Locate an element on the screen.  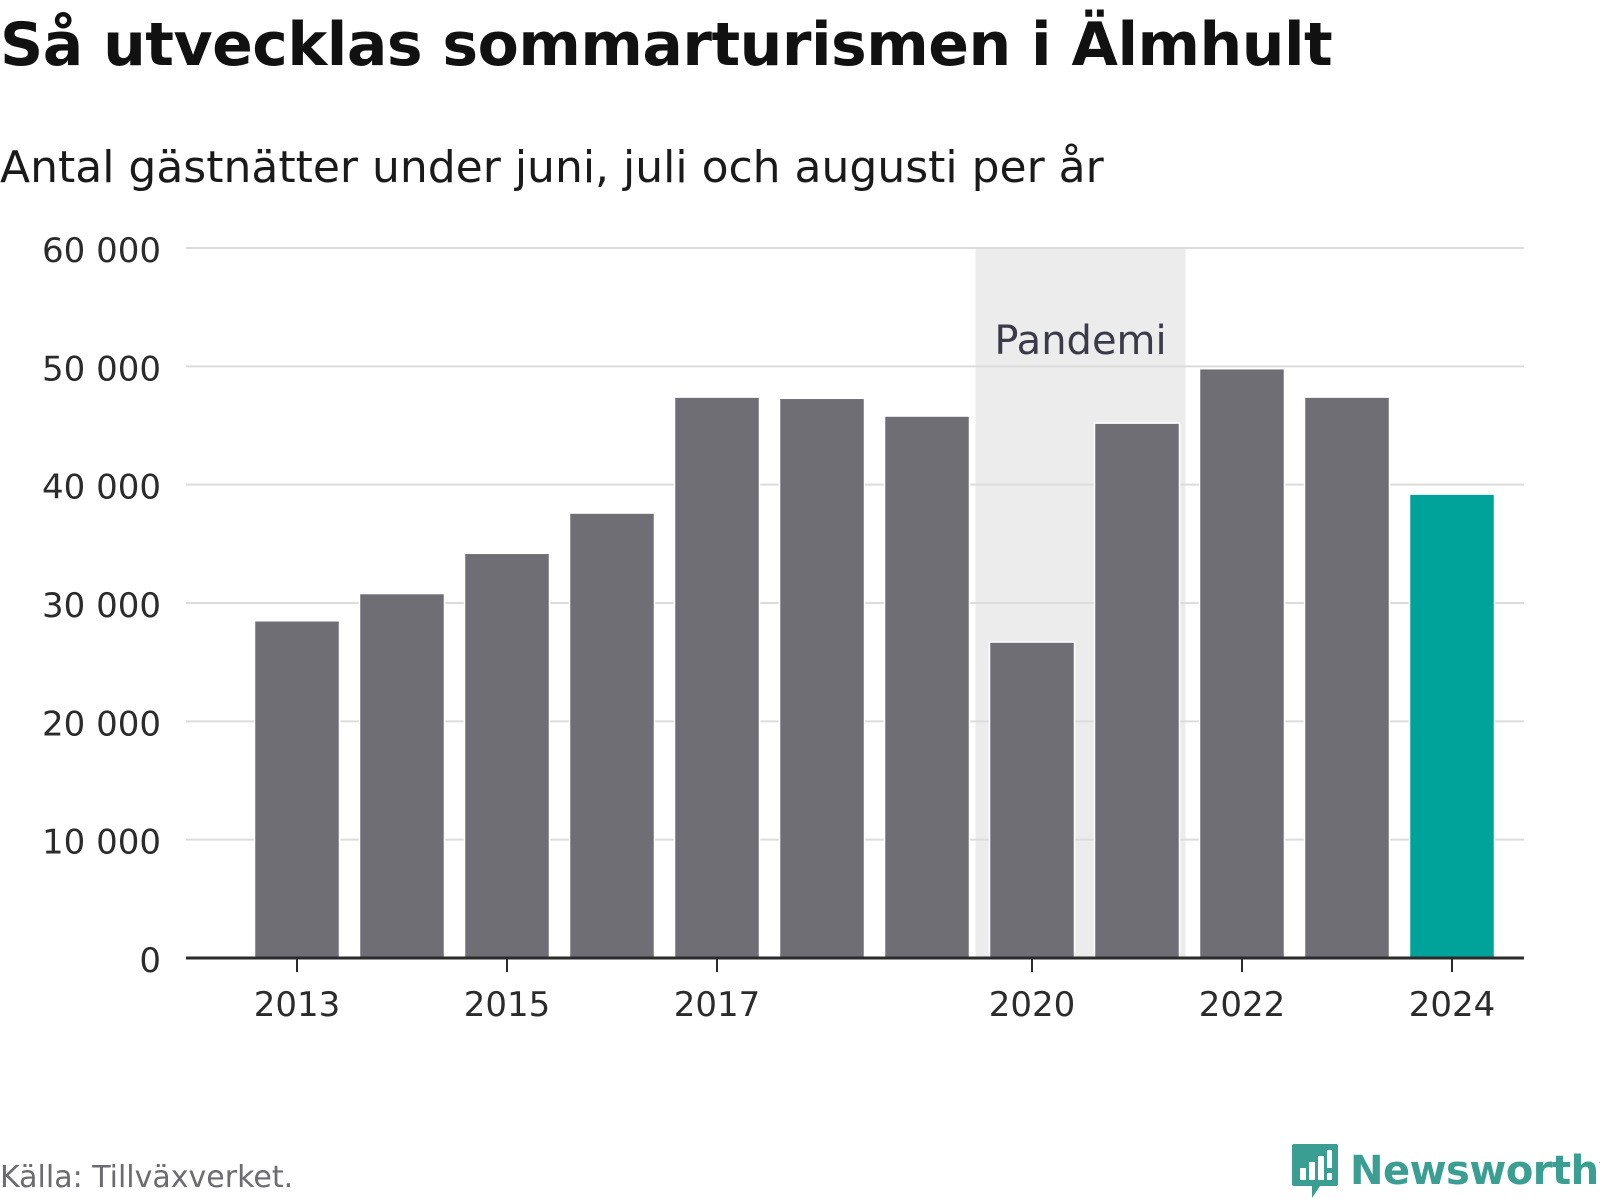
brand: Newsworthy is located at coordinates (1445, 1171).